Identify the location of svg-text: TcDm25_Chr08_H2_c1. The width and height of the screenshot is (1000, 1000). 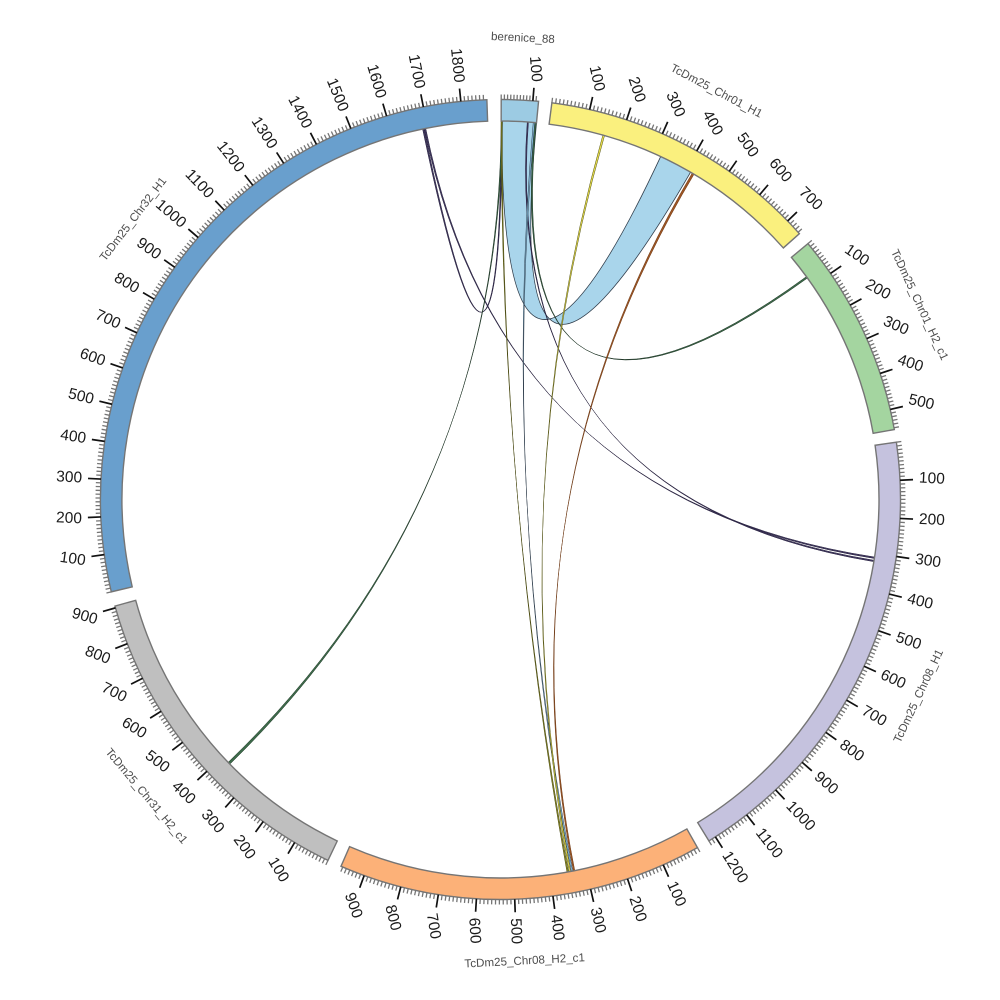
(524, 960).